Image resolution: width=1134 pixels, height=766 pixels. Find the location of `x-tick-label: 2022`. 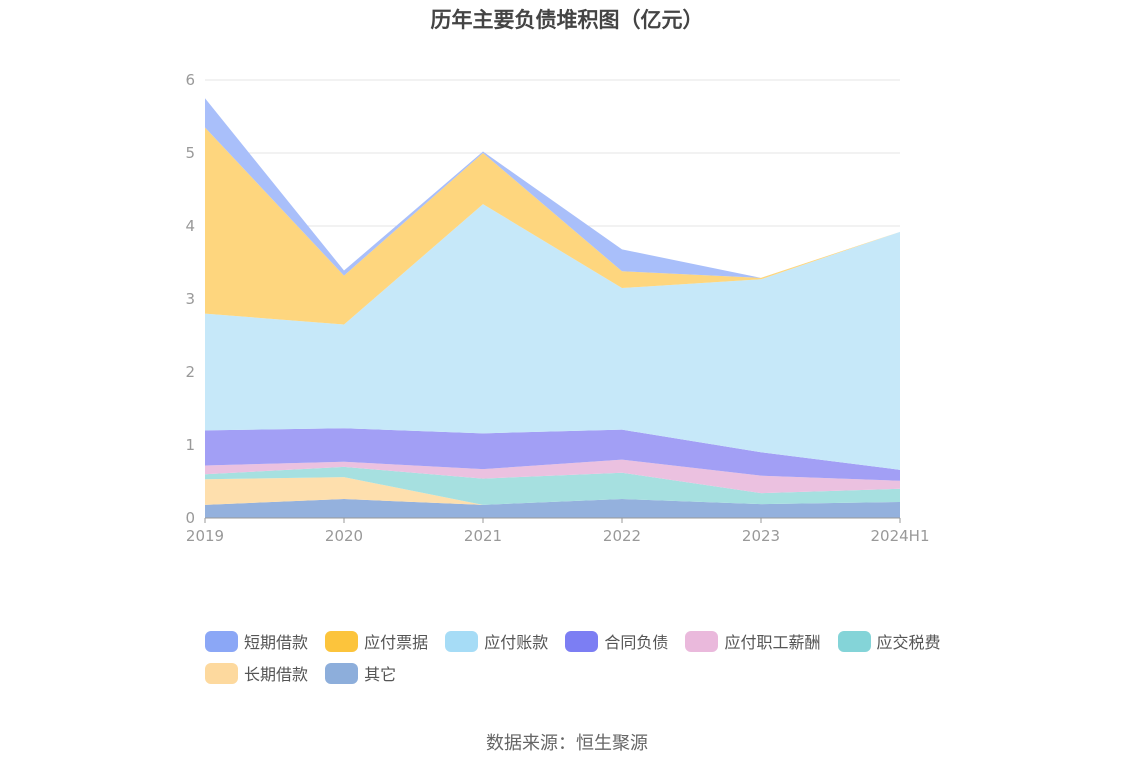

x-tick-label: 2022 is located at coordinates (622, 536).